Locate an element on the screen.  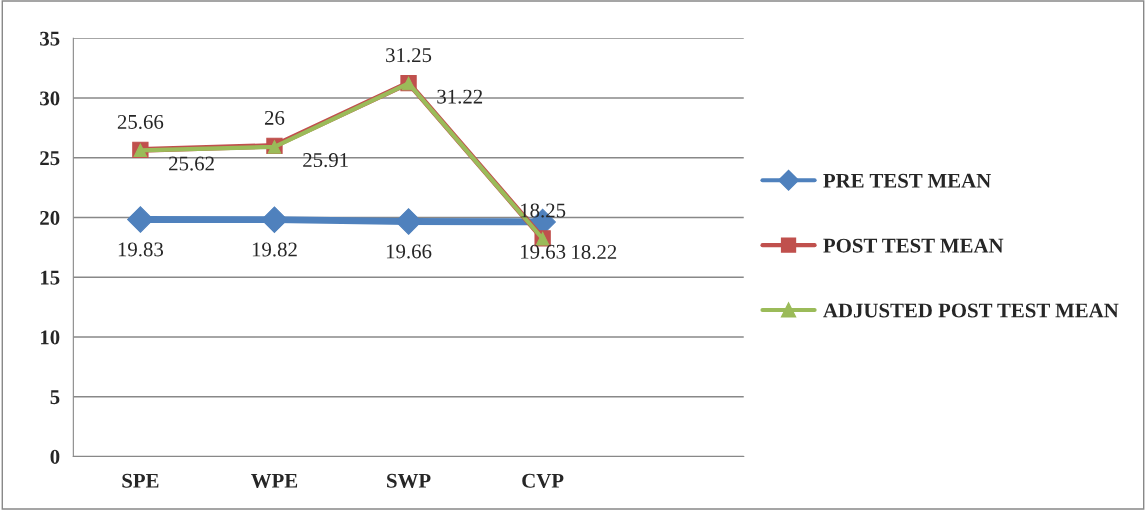
y-tick-label: 25 is located at coordinates (50, 158).